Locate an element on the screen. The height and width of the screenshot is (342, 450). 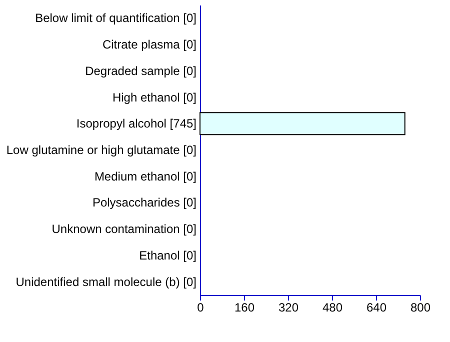
y-tick-label: Citrate plasma [0] is located at coordinates (149, 45).